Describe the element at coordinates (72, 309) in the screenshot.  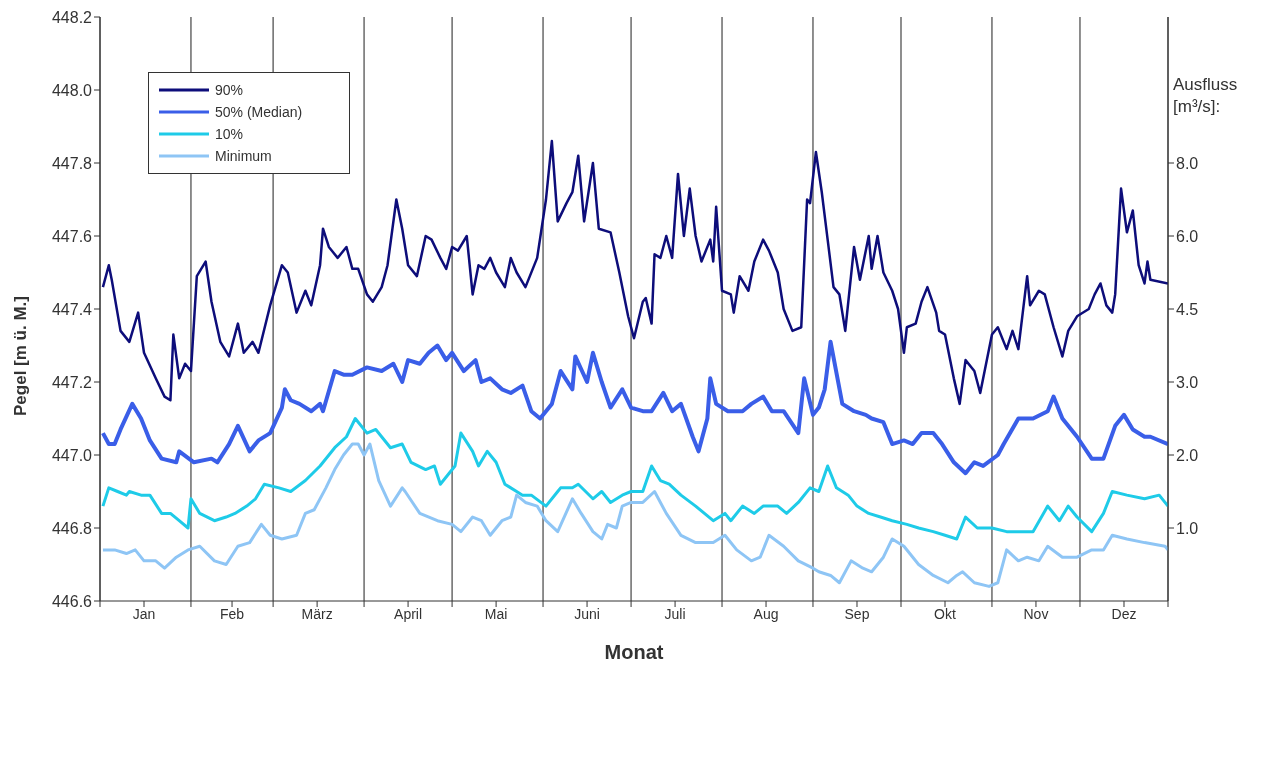
I see `y-tick-label: 447.4` at that location.